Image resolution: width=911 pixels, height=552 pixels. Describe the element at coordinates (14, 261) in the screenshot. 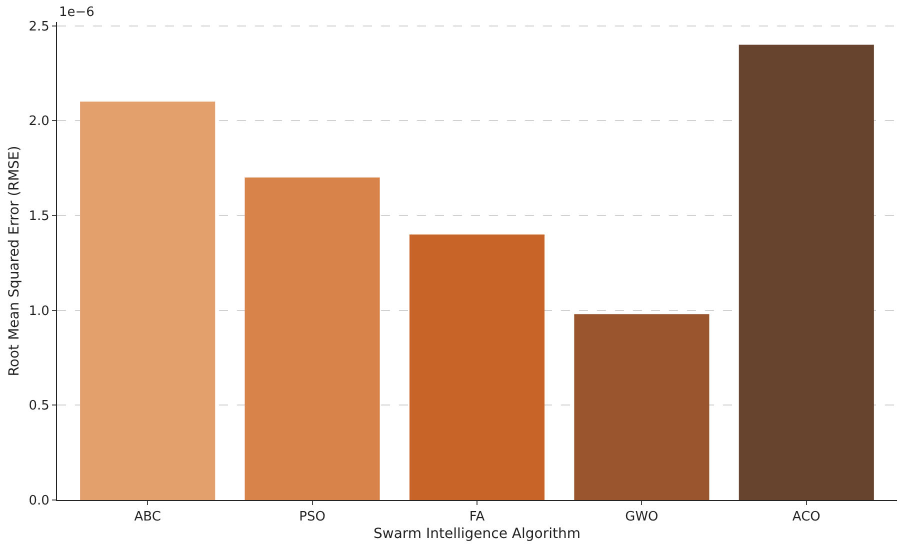

I see `y-axis-title: Root Mean Squared Error (RMSE)` at that location.